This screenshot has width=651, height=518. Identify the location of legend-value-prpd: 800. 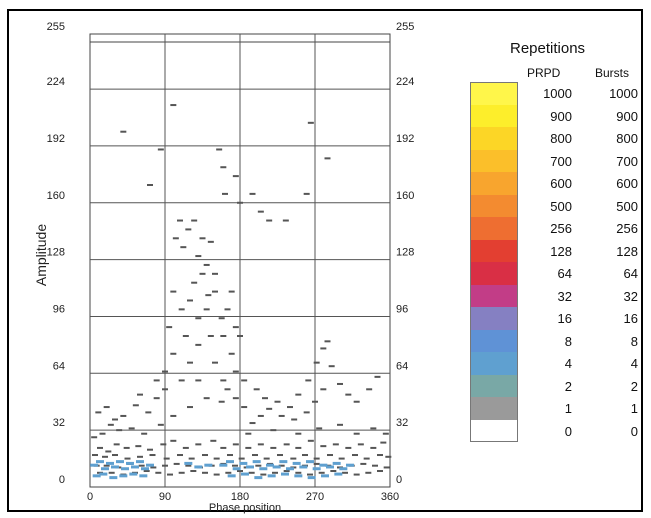
(561, 138).